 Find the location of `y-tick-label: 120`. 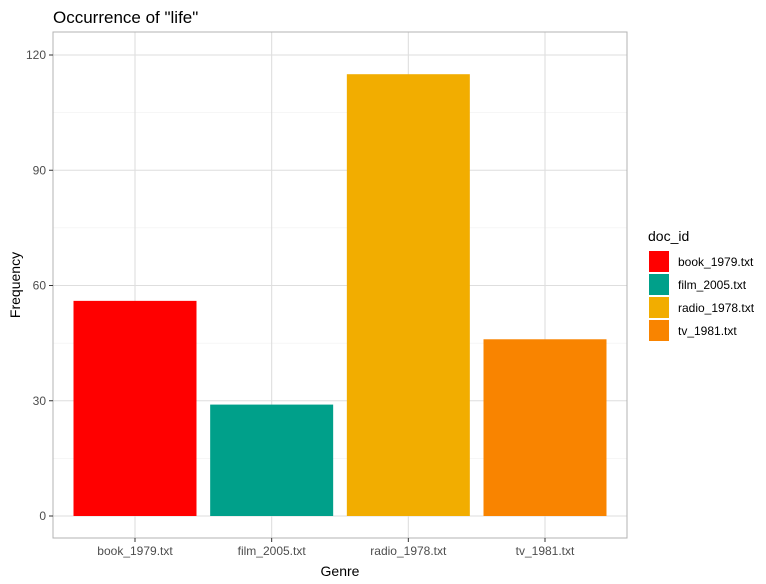

y-tick-label: 120 is located at coordinates (36, 55).